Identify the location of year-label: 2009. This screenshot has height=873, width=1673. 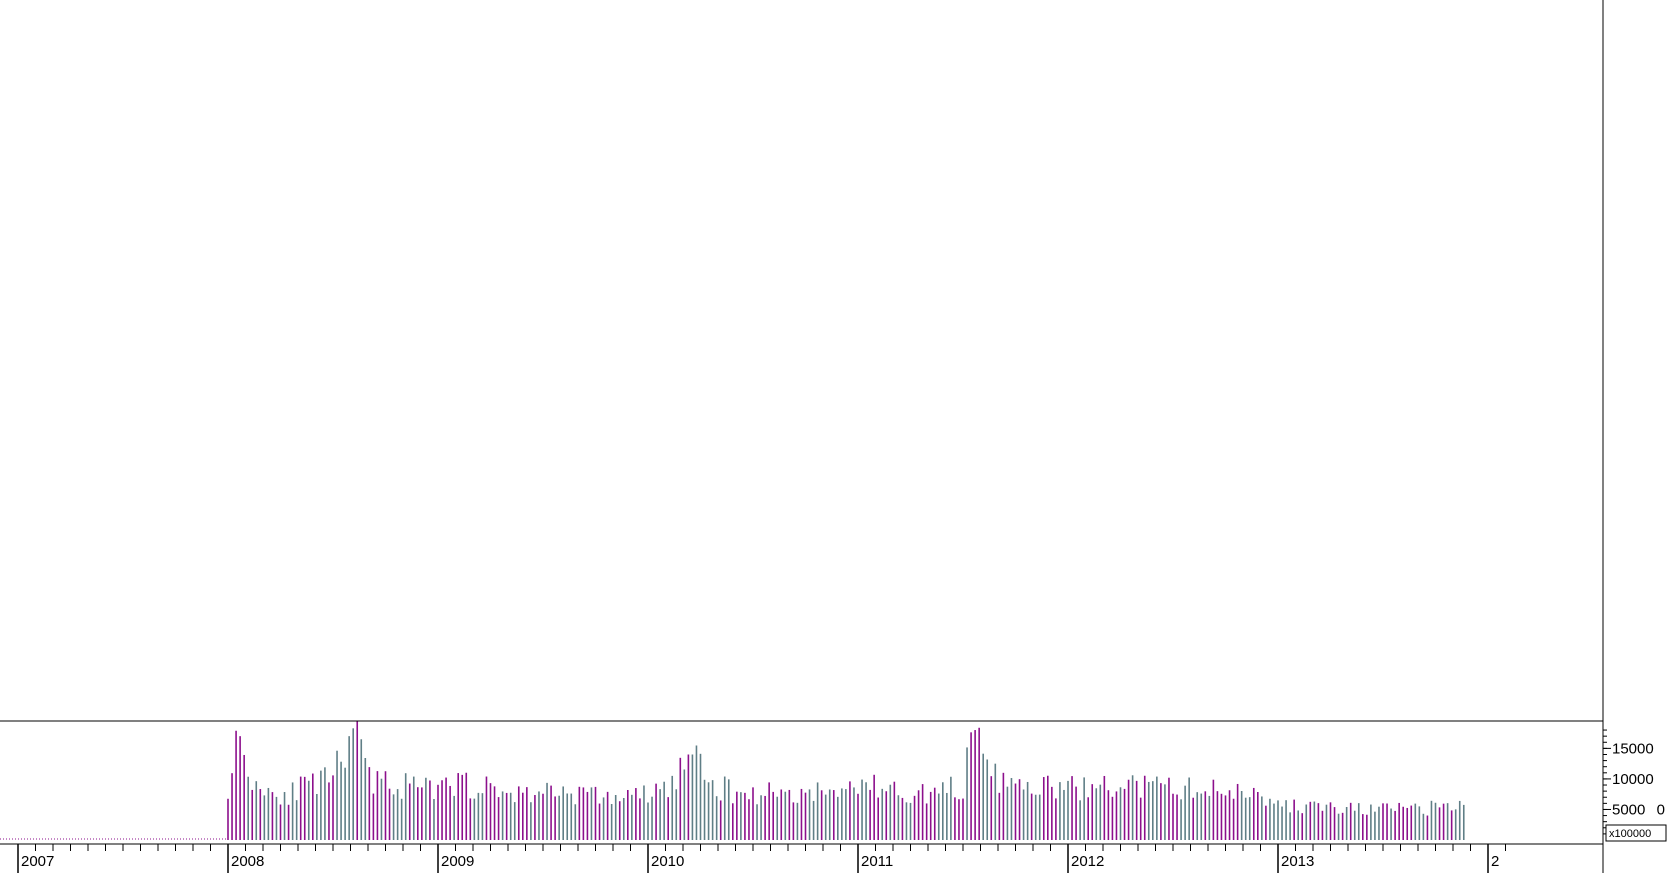
(457, 861).